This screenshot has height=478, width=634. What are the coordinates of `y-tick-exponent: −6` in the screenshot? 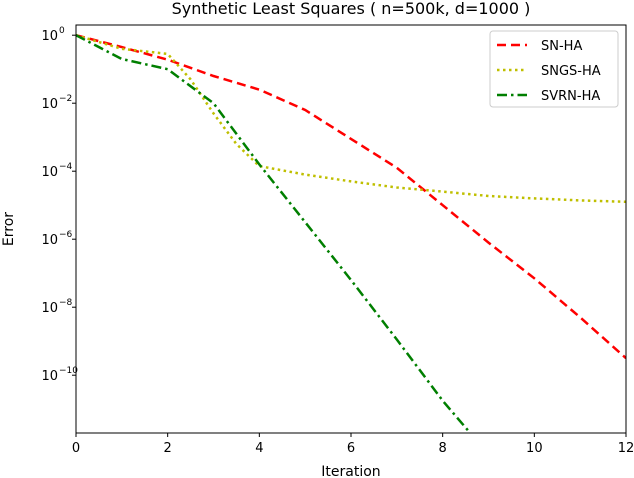 It's located at (66, 235).